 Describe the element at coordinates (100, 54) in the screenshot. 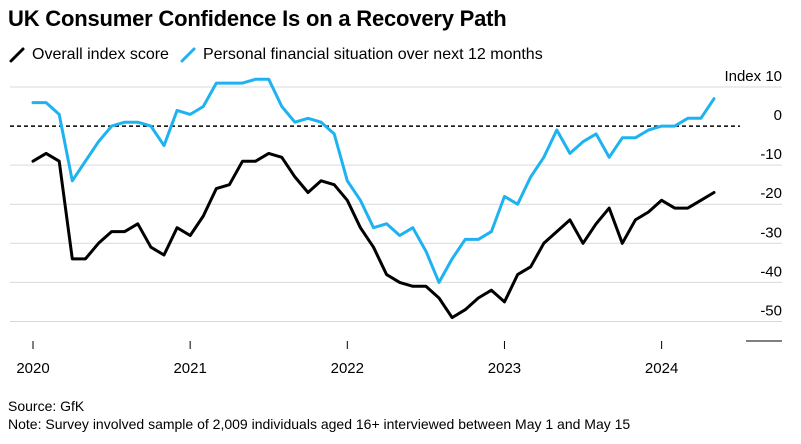

I see `legend-label-overall: Overall index score` at that location.